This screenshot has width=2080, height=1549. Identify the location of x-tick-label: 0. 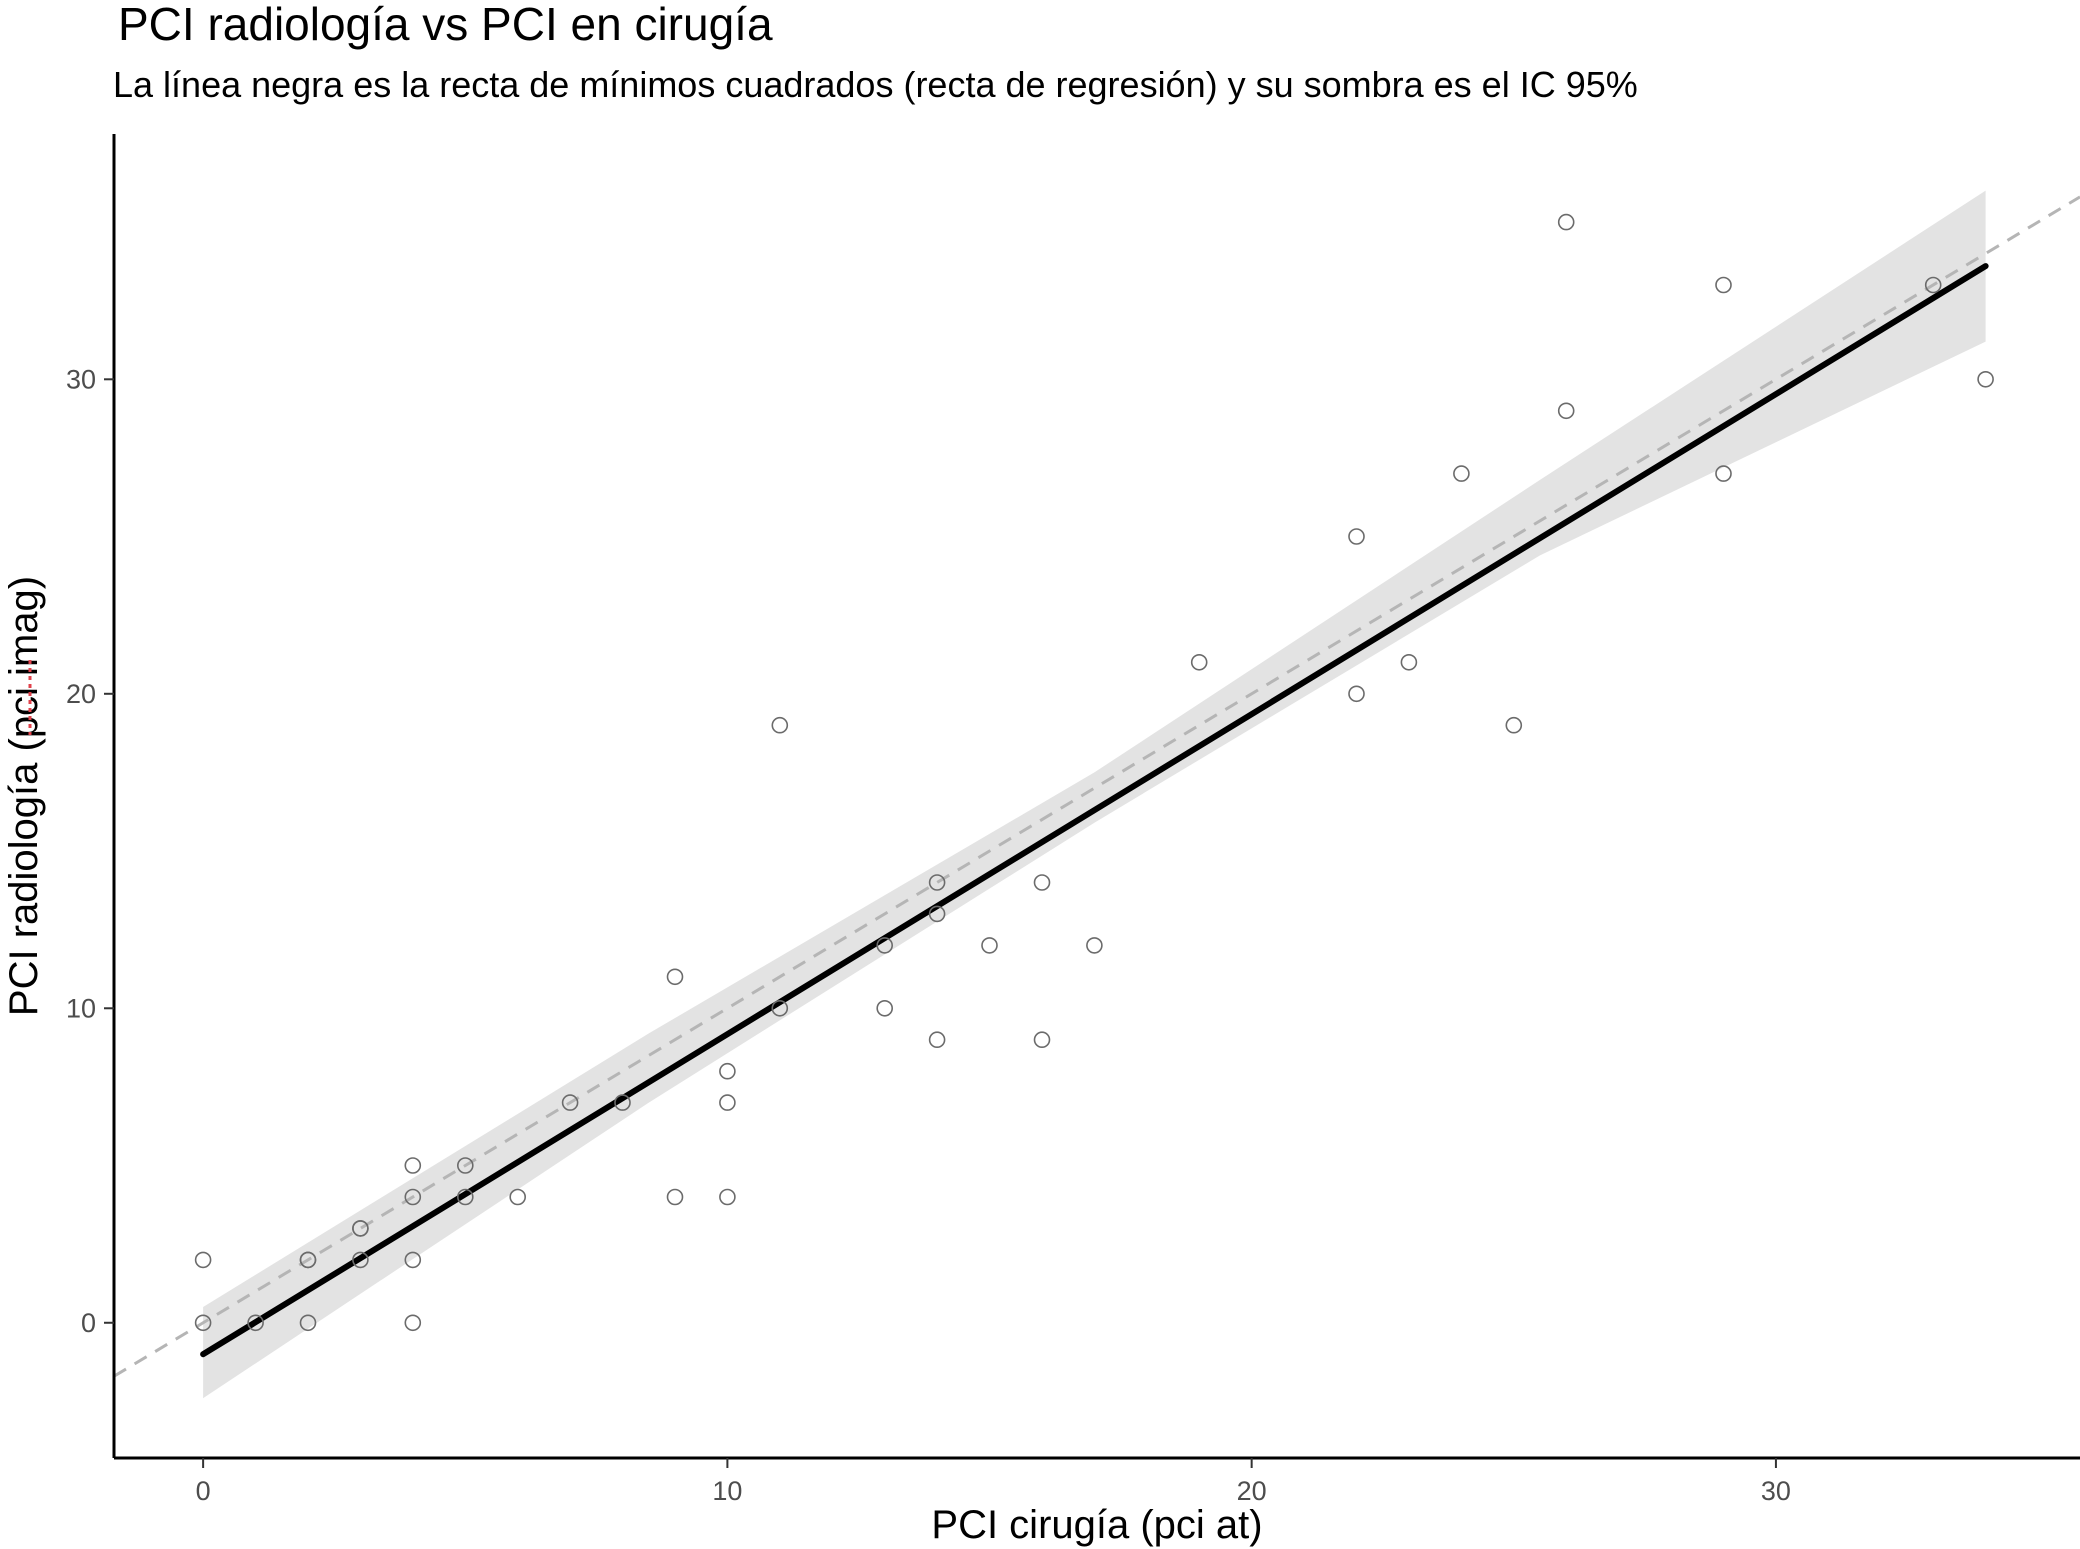
(203, 1491).